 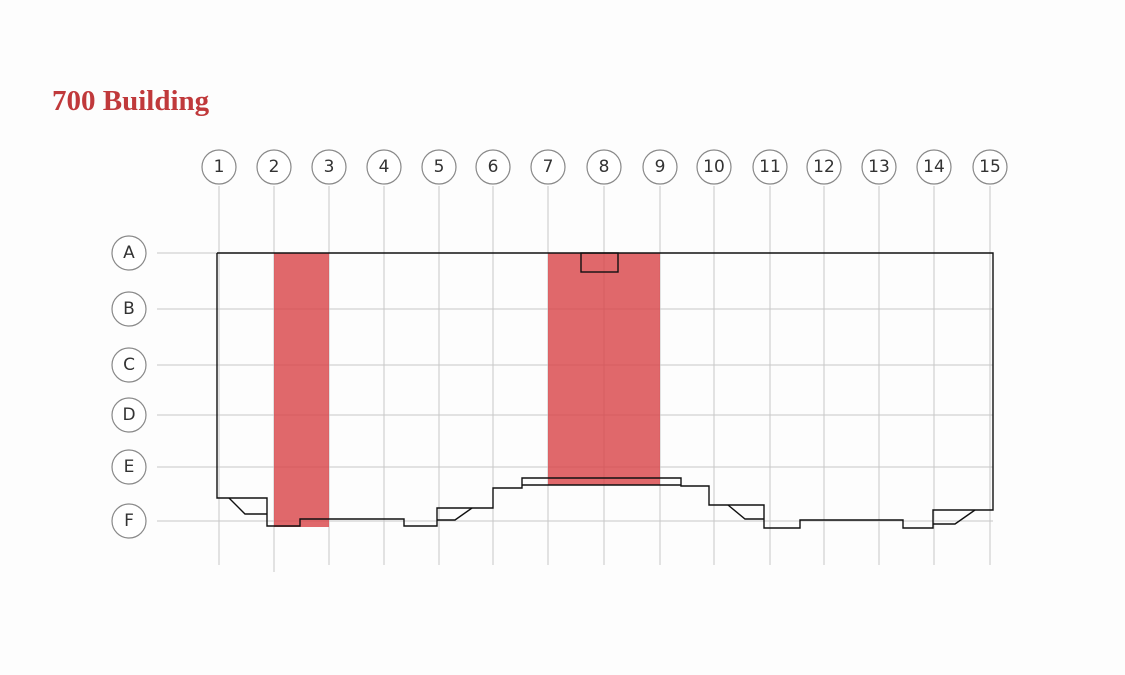 I want to click on column-label: 4, so click(x=384, y=167).